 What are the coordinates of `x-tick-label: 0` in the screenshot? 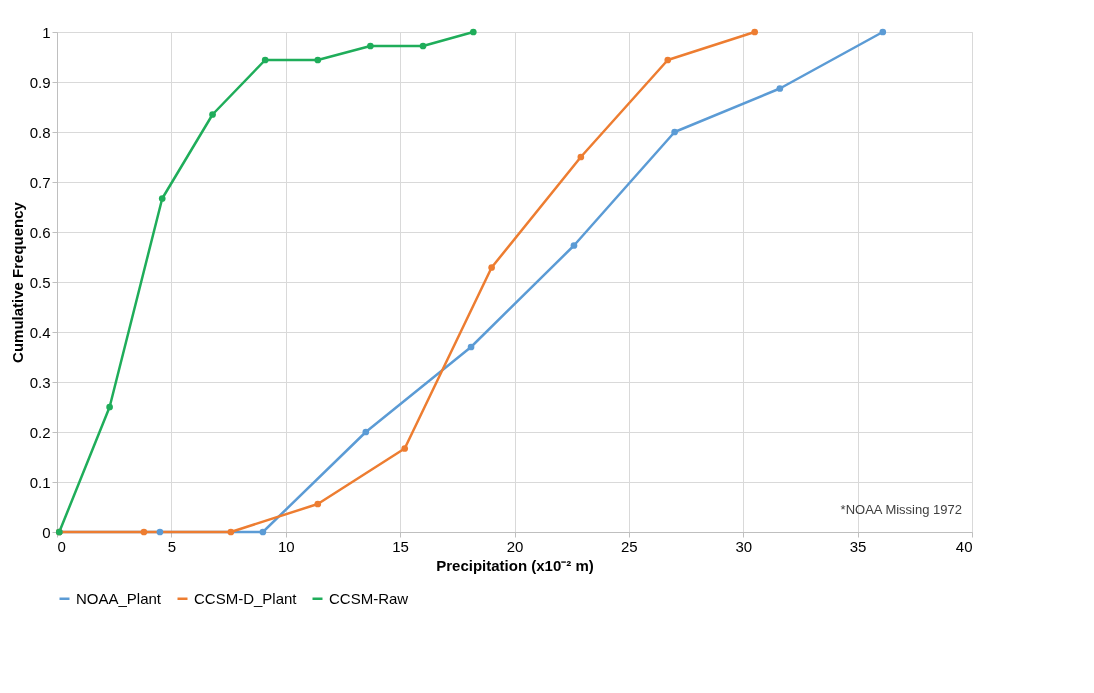 It's located at (61, 546).